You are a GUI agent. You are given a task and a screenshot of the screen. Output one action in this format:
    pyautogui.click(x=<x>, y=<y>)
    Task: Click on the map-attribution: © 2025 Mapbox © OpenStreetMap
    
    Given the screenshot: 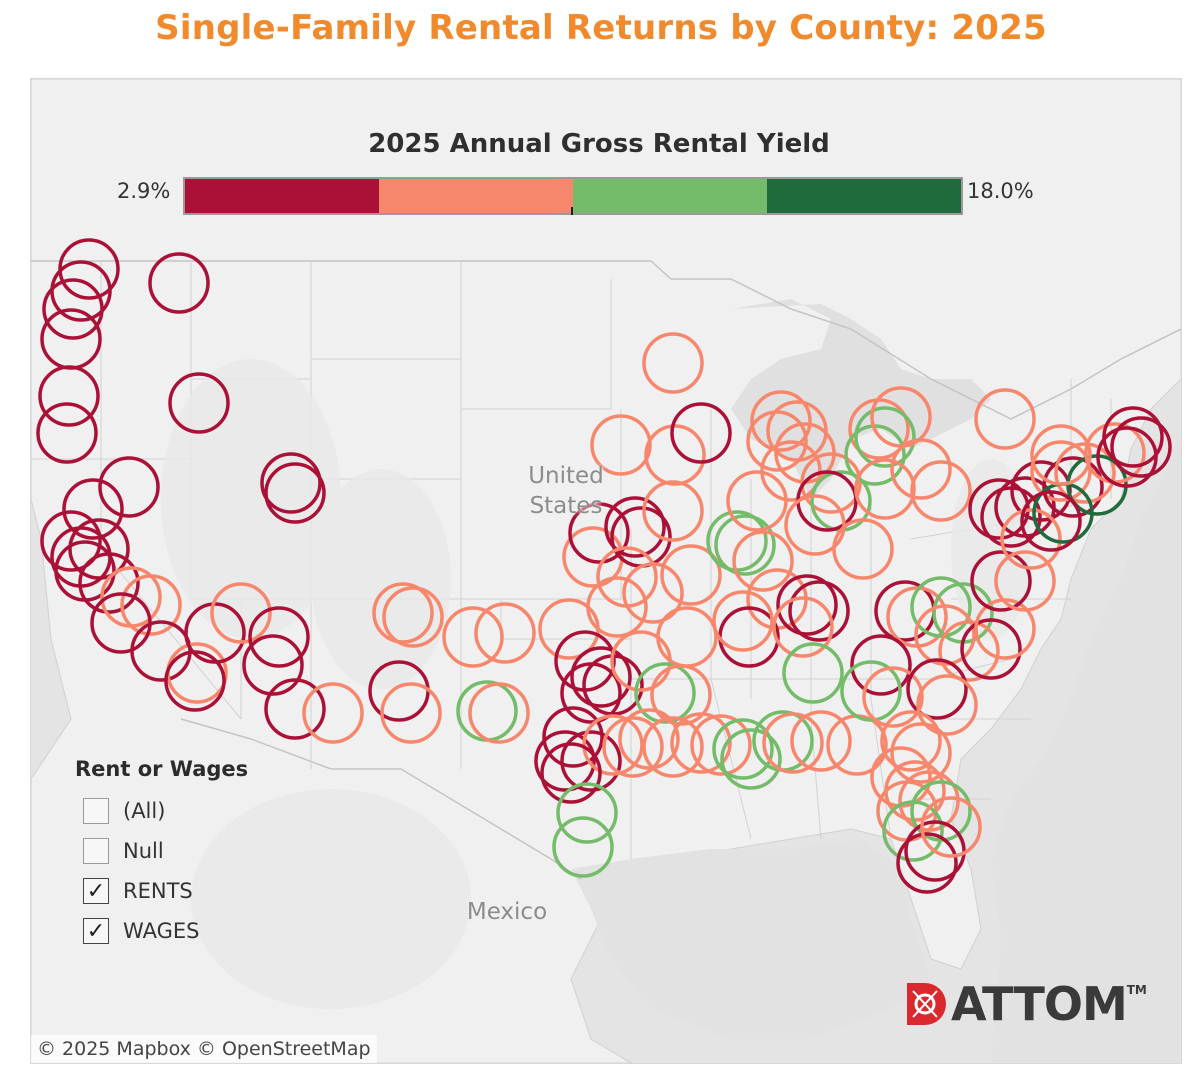 What is the action you would take?
    pyautogui.click(x=204, y=1049)
    